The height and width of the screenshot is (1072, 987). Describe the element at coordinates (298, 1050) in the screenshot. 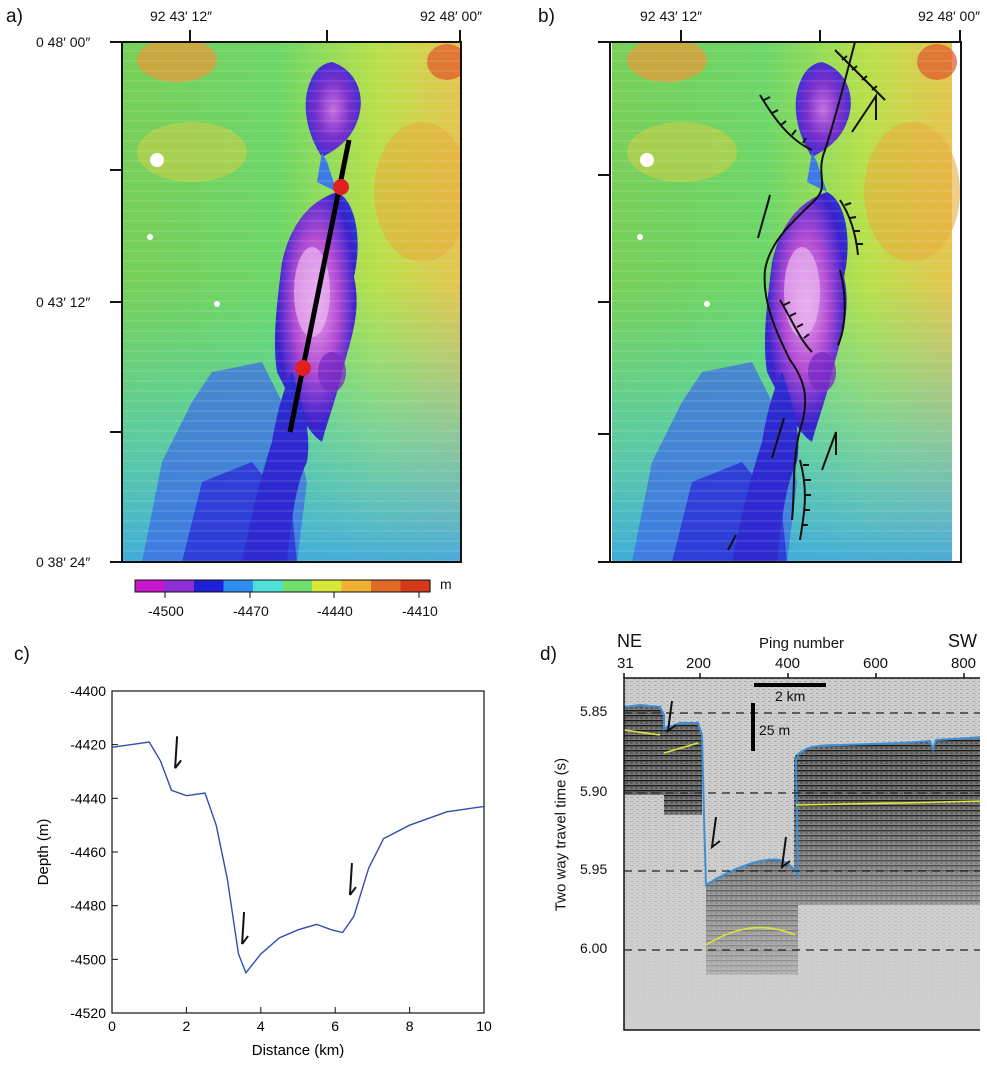

I see `x-axis-title: Distance (km)` at that location.